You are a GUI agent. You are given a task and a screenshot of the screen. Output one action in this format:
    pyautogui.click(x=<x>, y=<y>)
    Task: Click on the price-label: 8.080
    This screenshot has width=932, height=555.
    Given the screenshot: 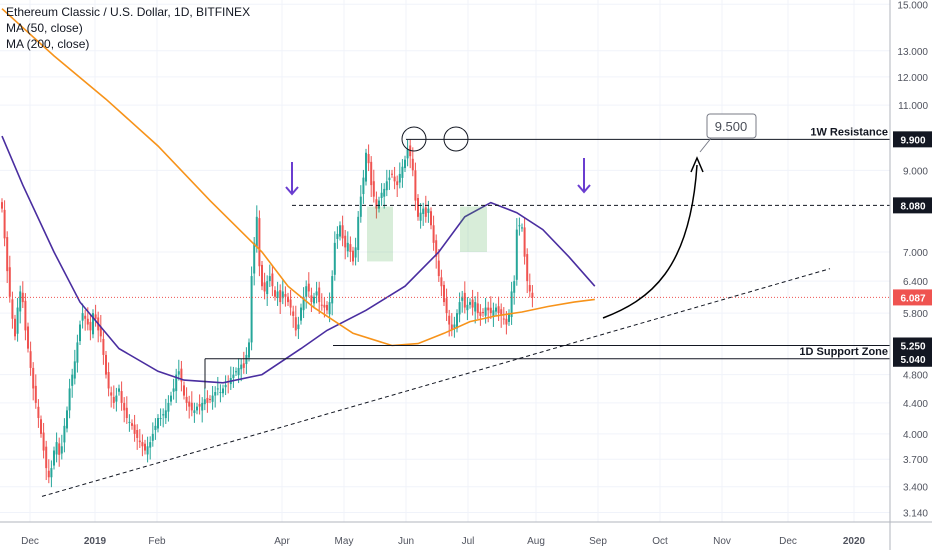 What is the action you would take?
    pyautogui.click(x=912, y=206)
    